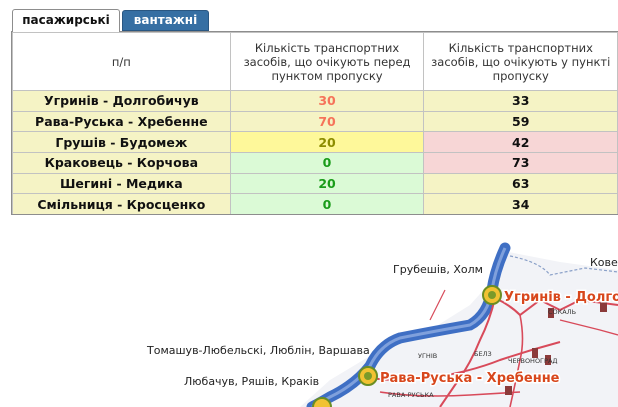  Describe the element at coordinates (327, 101) in the screenshot. I see `waiting-before-value: 30` at that location.